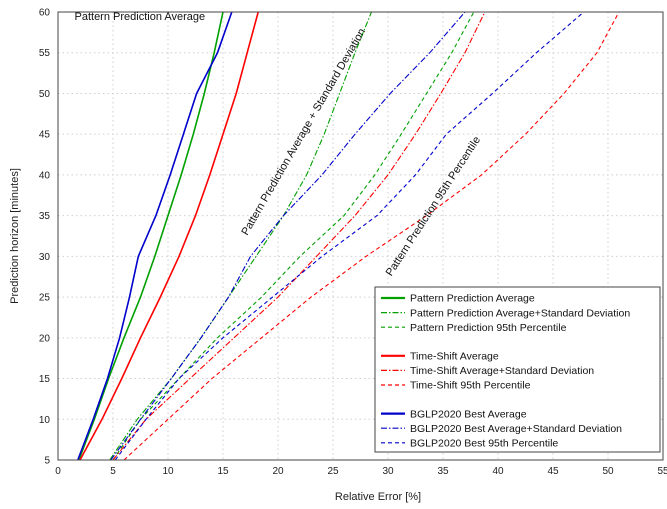 This screenshot has height=509, width=667. What do you see at coordinates (45, 216) in the screenshot?
I see `y-tick-label: 35` at bounding box center [45, 216].